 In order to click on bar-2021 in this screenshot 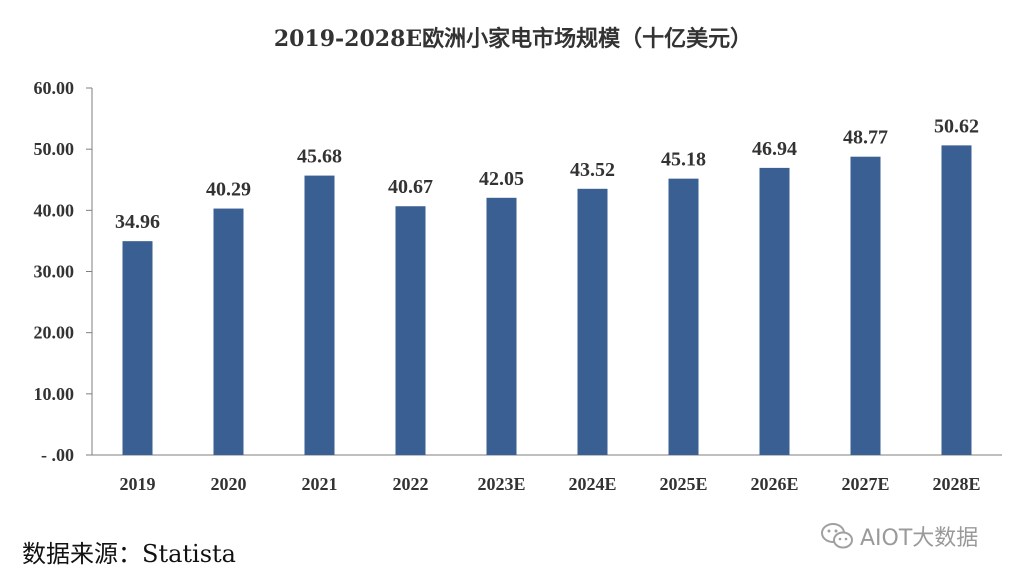, I will do `click(319, 315)`.